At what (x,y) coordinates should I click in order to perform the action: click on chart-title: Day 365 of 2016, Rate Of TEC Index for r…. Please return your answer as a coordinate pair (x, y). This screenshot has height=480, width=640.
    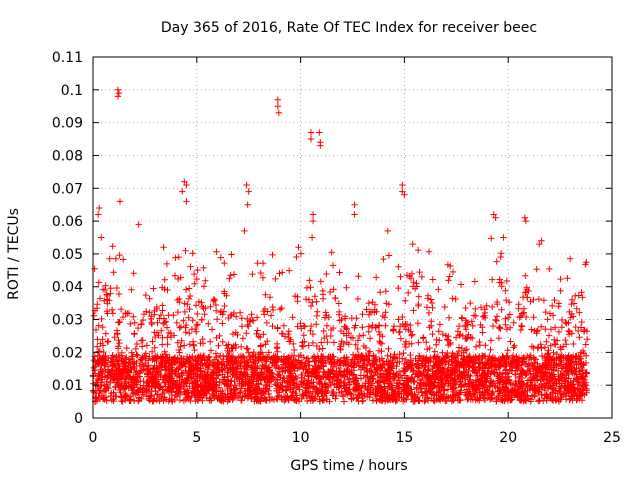
    Looking at the image, I should click on (349, 28).